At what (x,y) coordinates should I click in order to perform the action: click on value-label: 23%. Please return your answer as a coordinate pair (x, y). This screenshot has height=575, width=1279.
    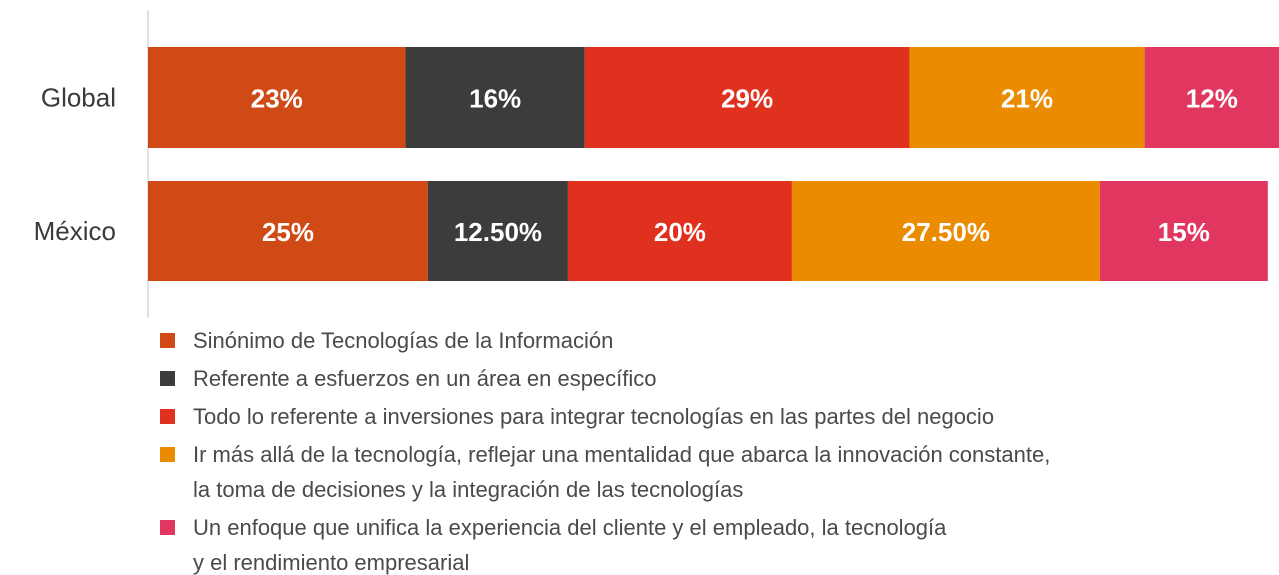
    Looking at the image, I should click on (277, 99).